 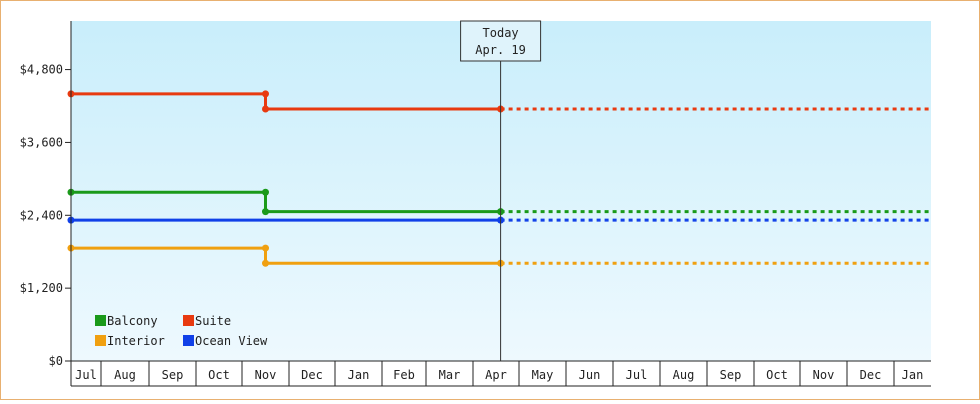 I want to click on y-tick-label: $3,600, so click(x=41, y=142).